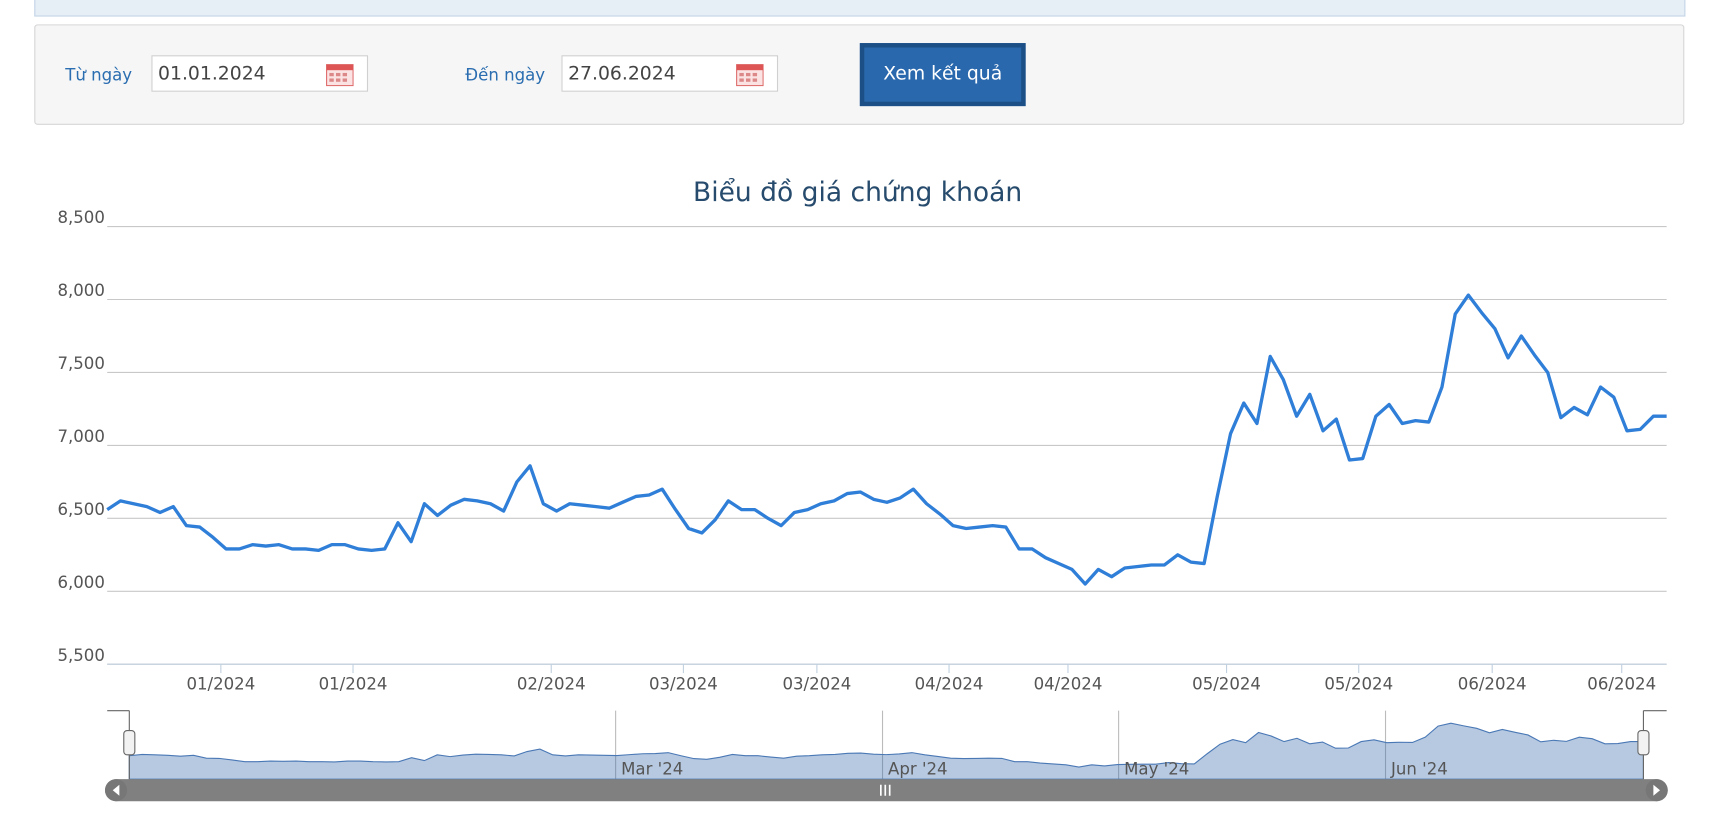  Describe the element at coordinates (622, 74) in the screenshot. I see `to-value: 27.06.2024` at that location.